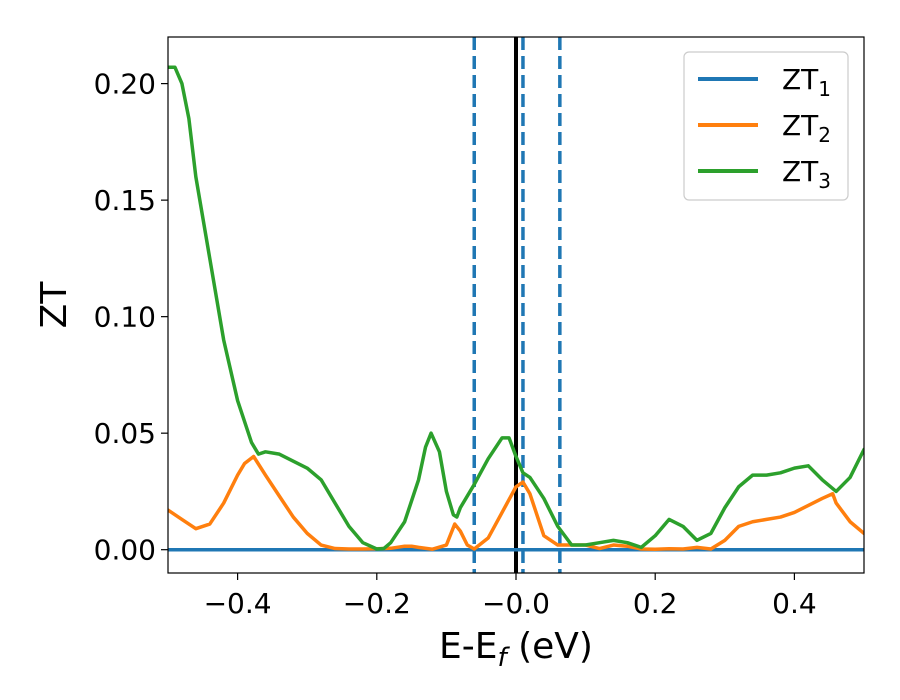 The height and width of the screenshot is (700, 900). Describe the element at coordinates (377, 603) in the screenshot. I see `x-tick-label: −0.2` at that location.